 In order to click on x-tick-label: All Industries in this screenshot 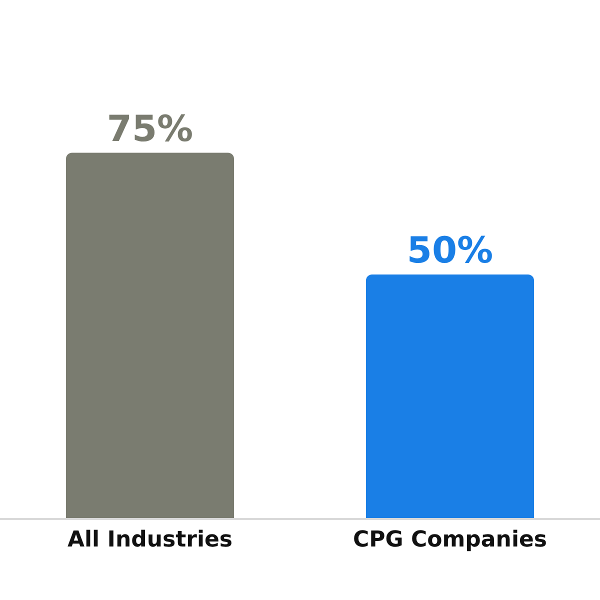, I will do `click(150, 539)`.